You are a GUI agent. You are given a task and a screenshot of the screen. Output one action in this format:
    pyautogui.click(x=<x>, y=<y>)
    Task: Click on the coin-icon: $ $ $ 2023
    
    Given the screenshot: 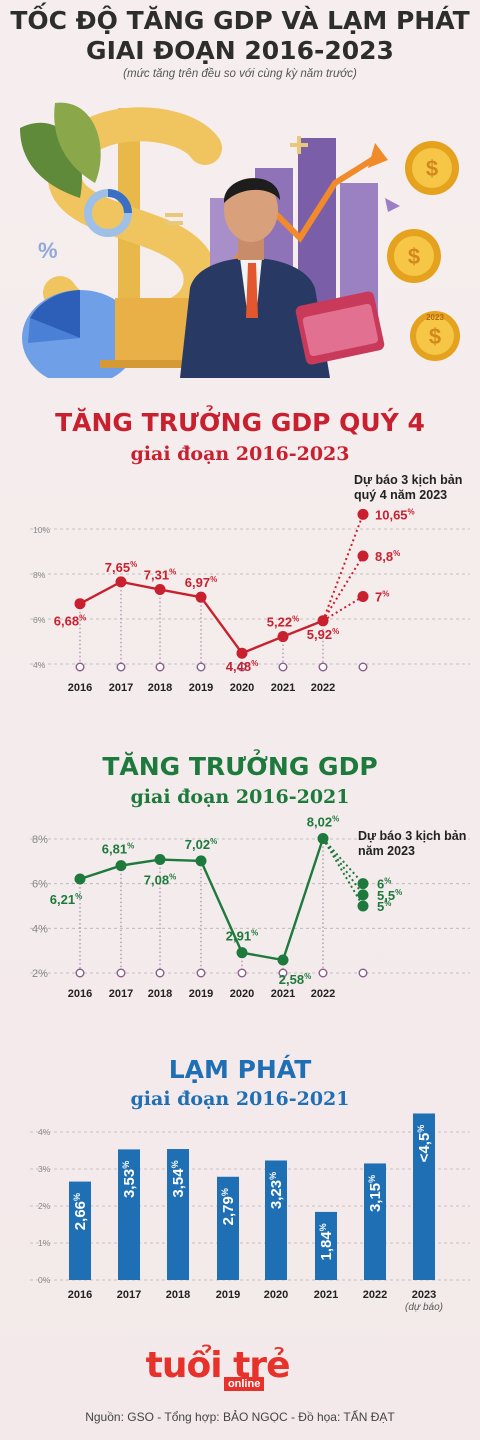 What is the action you would take?
    pyautogui.click(x=423, y=251)
    